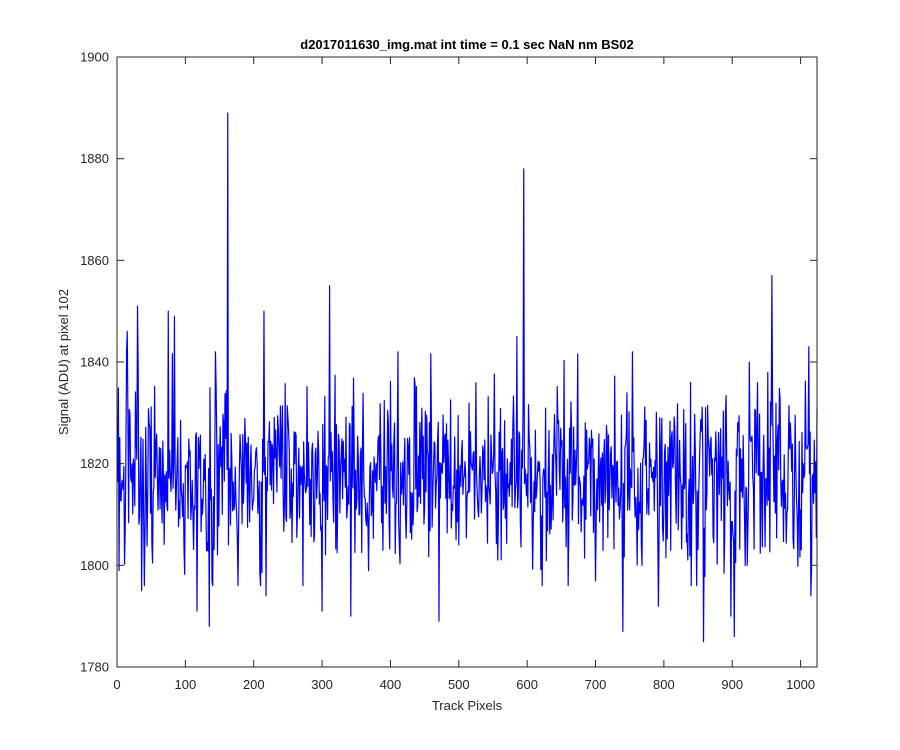 The width and height of the screenshot is (900, 750). Describe the element at coordinates (94, 667) in the screenshot. I see `y-tick-label: 1780` at that location.